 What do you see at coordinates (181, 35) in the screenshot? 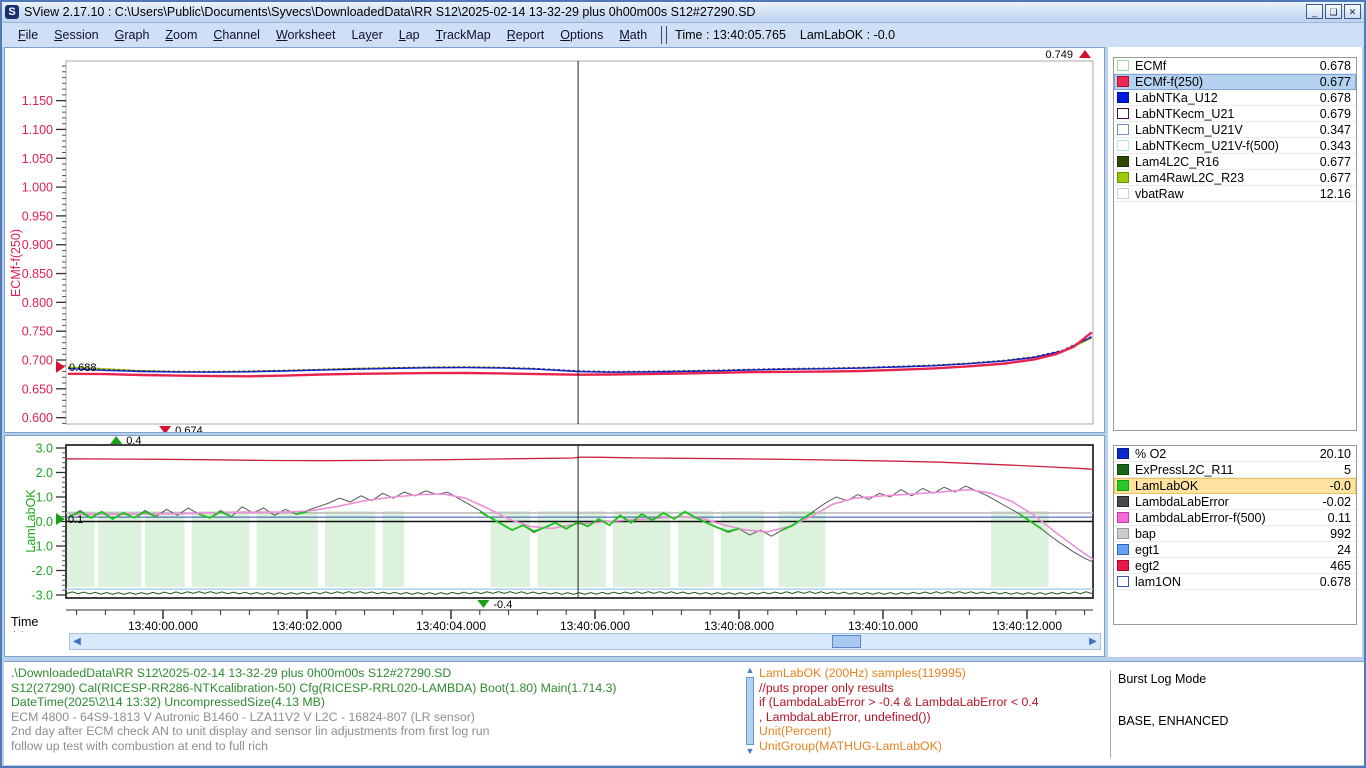
I see `menu-zoom: Zoom` at bounding box center [181, 35].